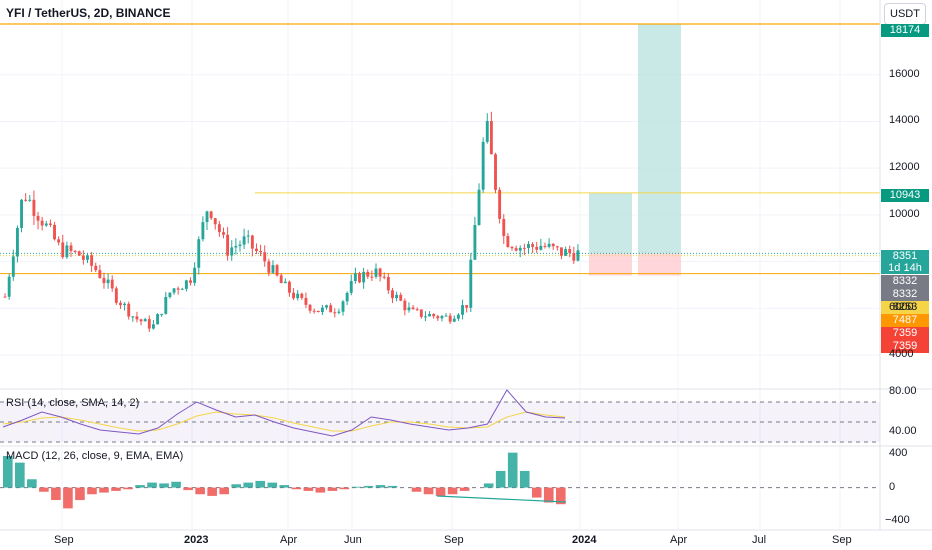 The width and height of the screenshot is (932, 550). I want to click on divergence-line, so click(501, 499).